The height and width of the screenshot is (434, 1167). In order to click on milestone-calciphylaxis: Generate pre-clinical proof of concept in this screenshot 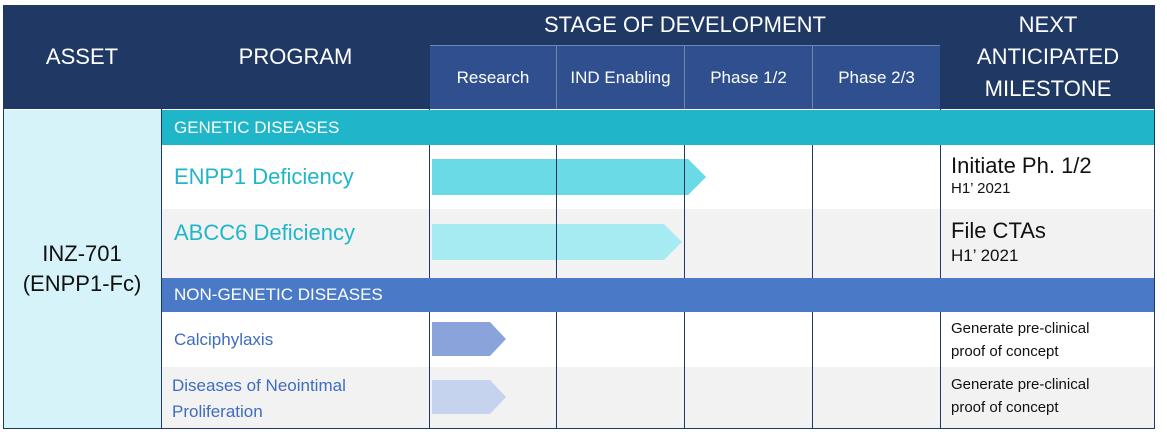, I will do `click(1048, 339)`.